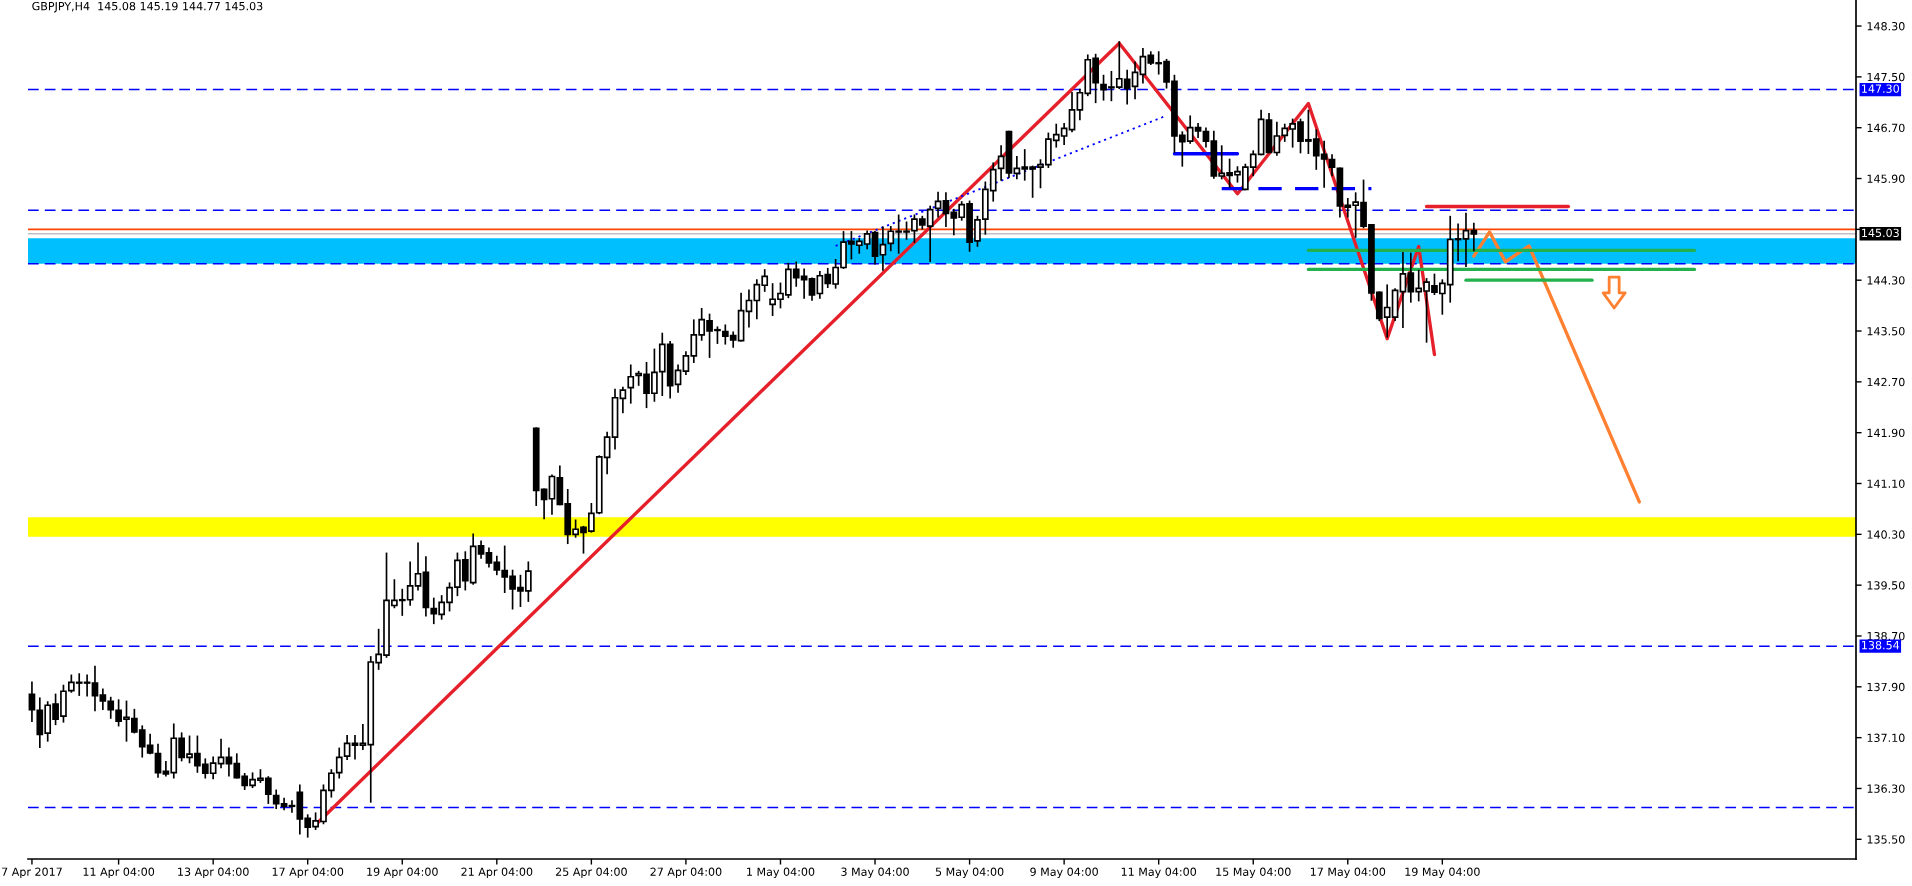  What do you see at coordinates (32, 873) in the screenshot?
I see `x-tick-label: 7 Apr 2017` at bounding box center [32, 873].